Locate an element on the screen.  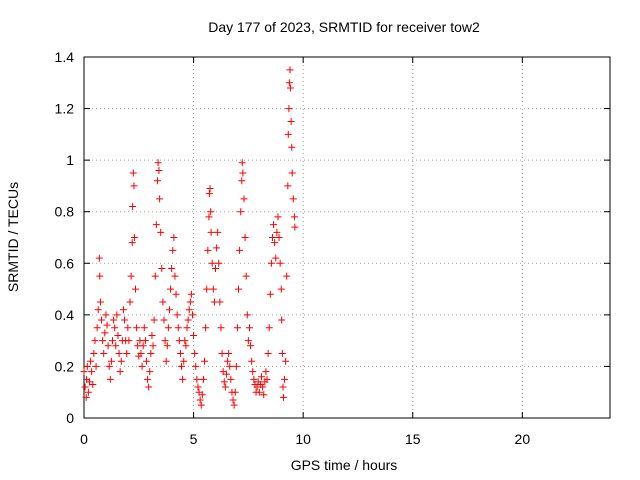
y-tick-label: 1 is located at coordinates (70, 160).